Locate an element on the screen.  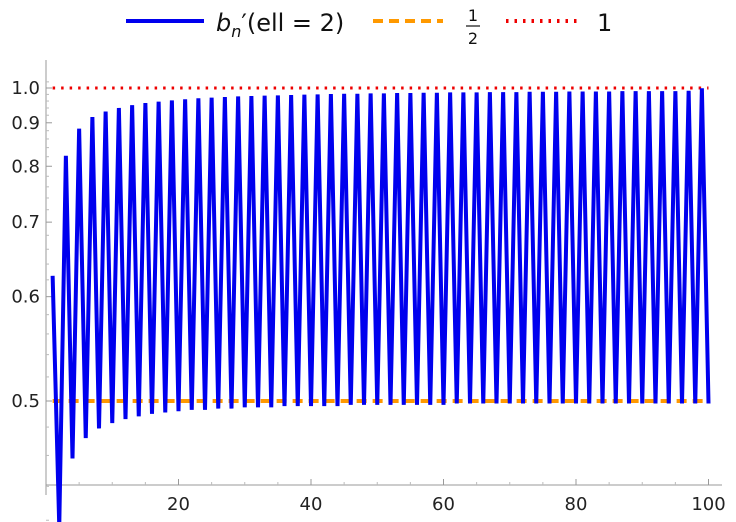
y-tick-label: 0.5 is located at coordinates (25, 401).